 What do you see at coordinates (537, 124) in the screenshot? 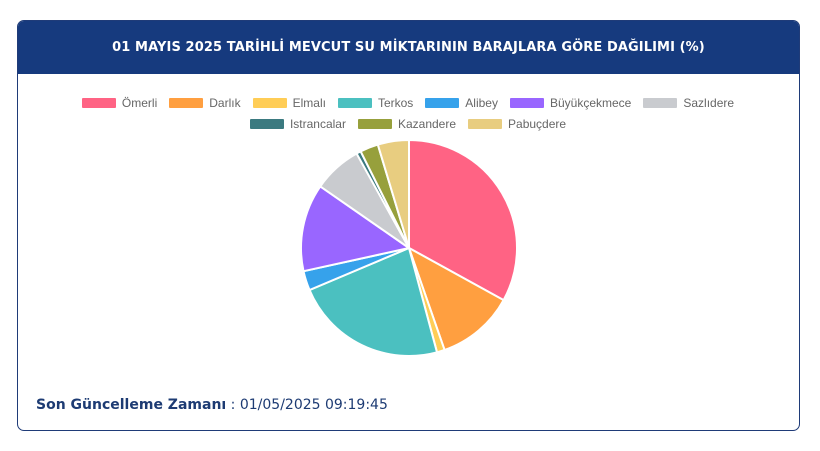
I see `legend-label: Pabuçdere` at bounding box center [537, 124].